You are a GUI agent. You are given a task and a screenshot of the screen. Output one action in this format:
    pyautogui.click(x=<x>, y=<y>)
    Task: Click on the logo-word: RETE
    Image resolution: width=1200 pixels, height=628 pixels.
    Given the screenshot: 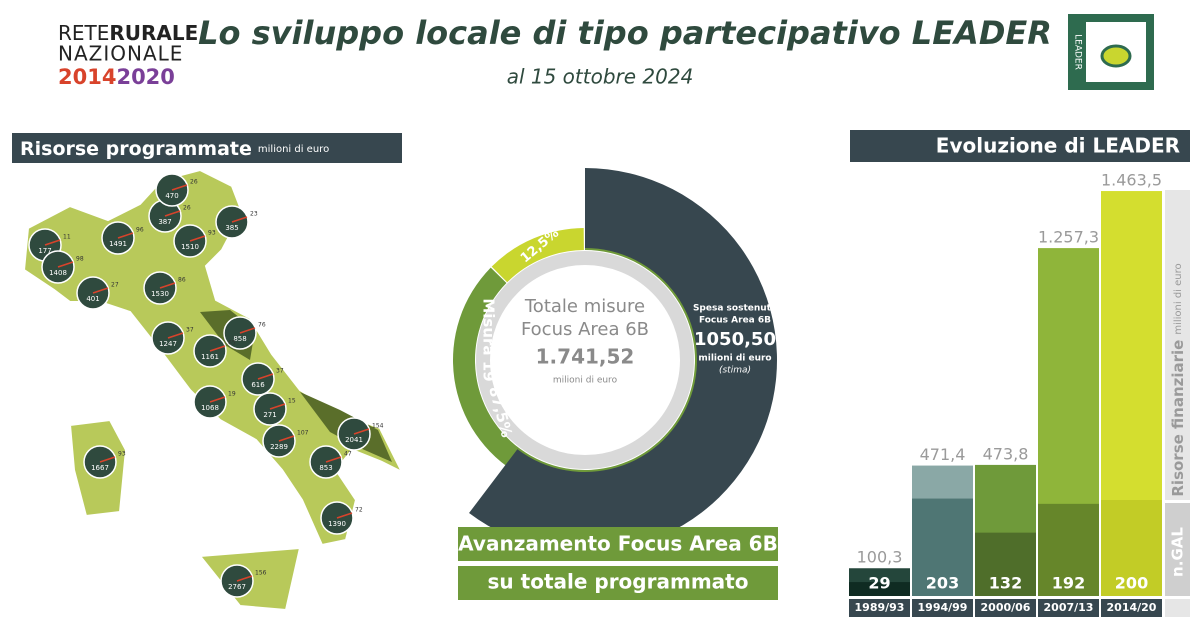 What is the action you would take?
    pyautogui.click(x=83, y=33)
    